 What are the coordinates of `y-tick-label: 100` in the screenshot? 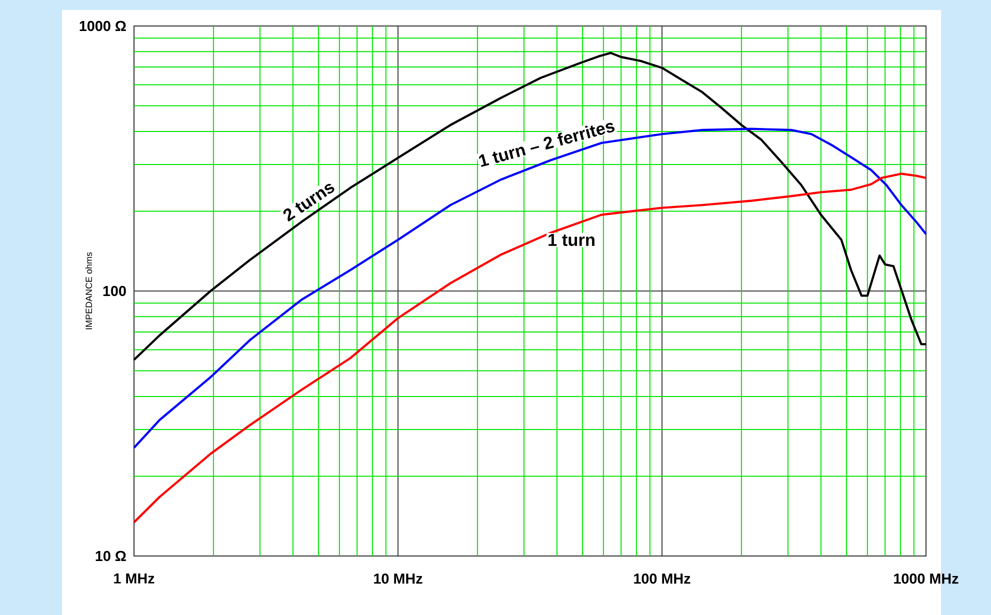 It's located at (114, 291).